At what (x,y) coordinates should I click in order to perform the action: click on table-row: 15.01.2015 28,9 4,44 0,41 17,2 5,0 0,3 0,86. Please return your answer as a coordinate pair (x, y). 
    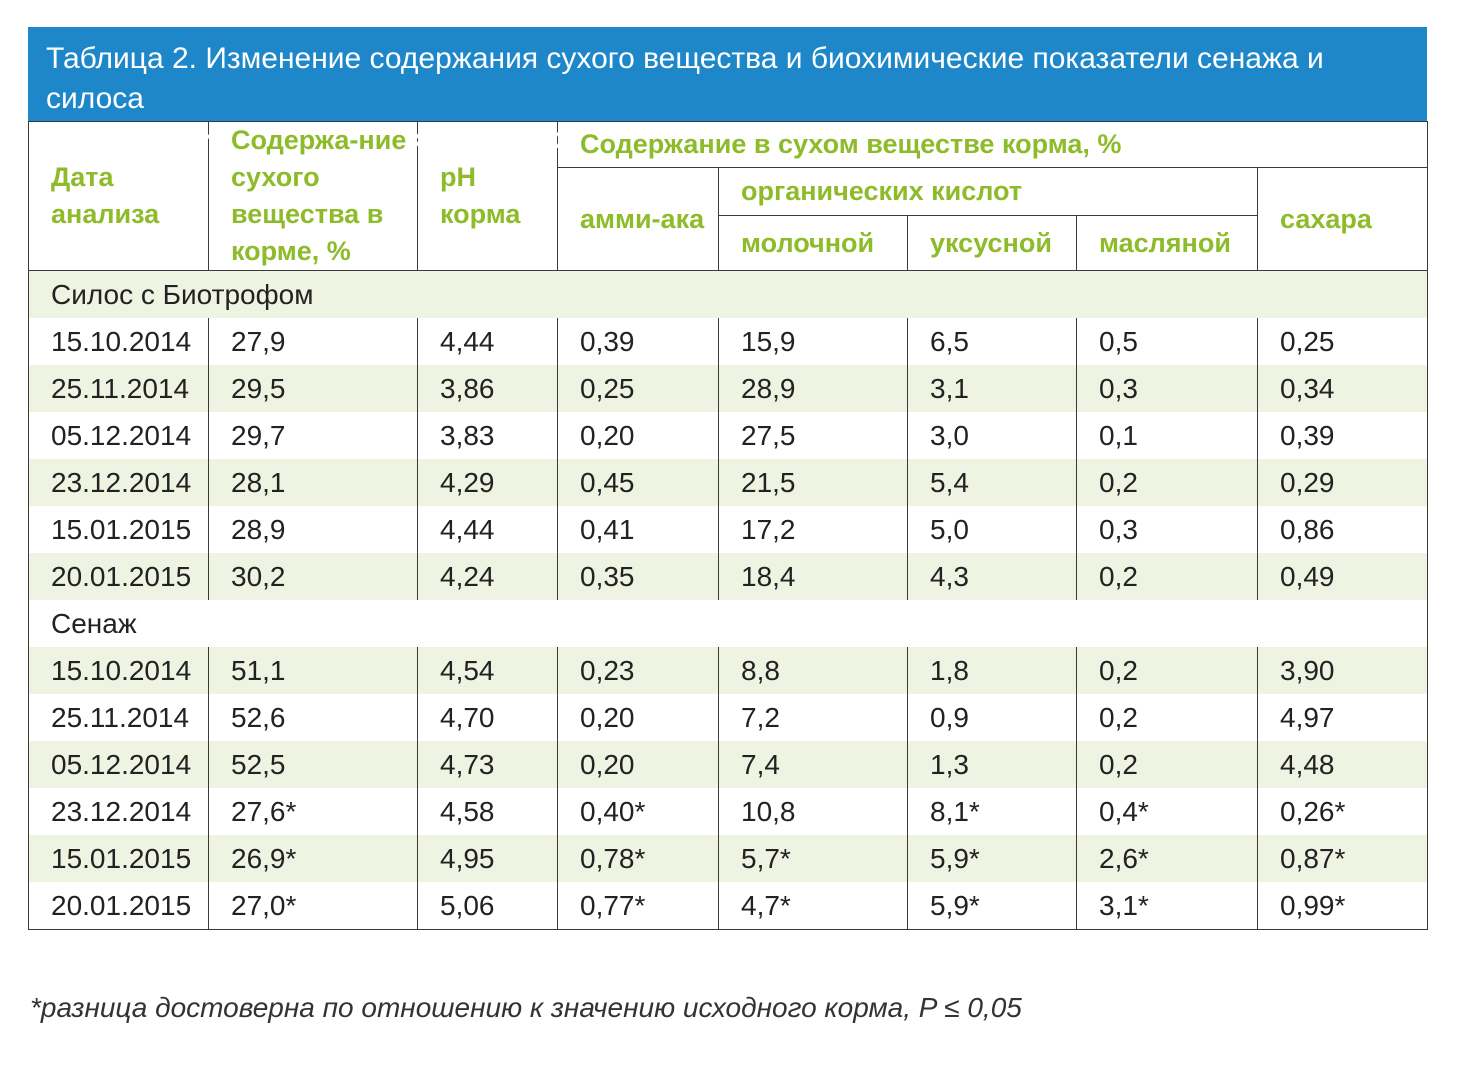
    Looking at the image, I should click on (728, 529).